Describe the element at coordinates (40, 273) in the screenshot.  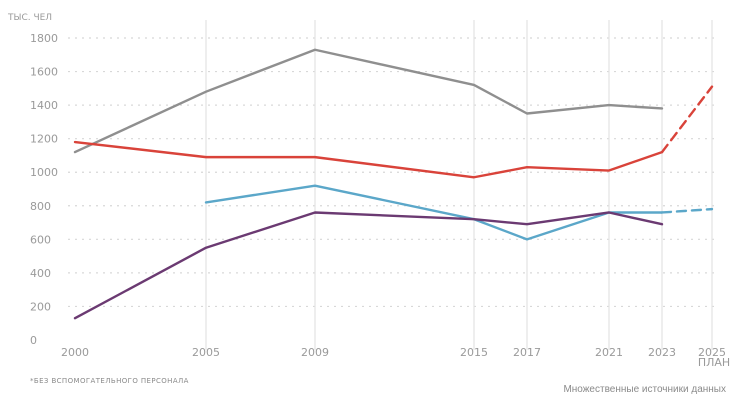
I see `y-tick-400: 400` at that location.